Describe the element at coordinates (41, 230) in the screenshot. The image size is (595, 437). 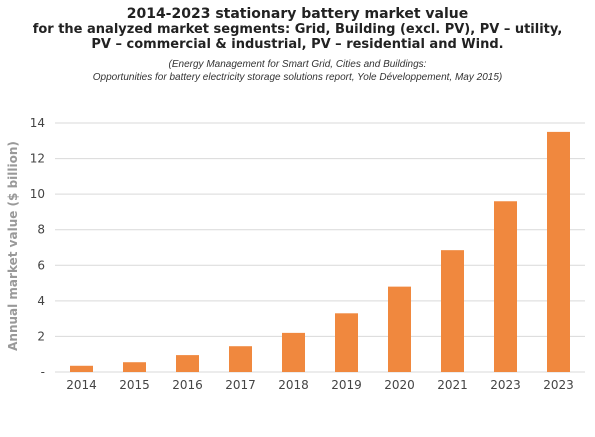
I see `y-tick-label: 8` at that location.